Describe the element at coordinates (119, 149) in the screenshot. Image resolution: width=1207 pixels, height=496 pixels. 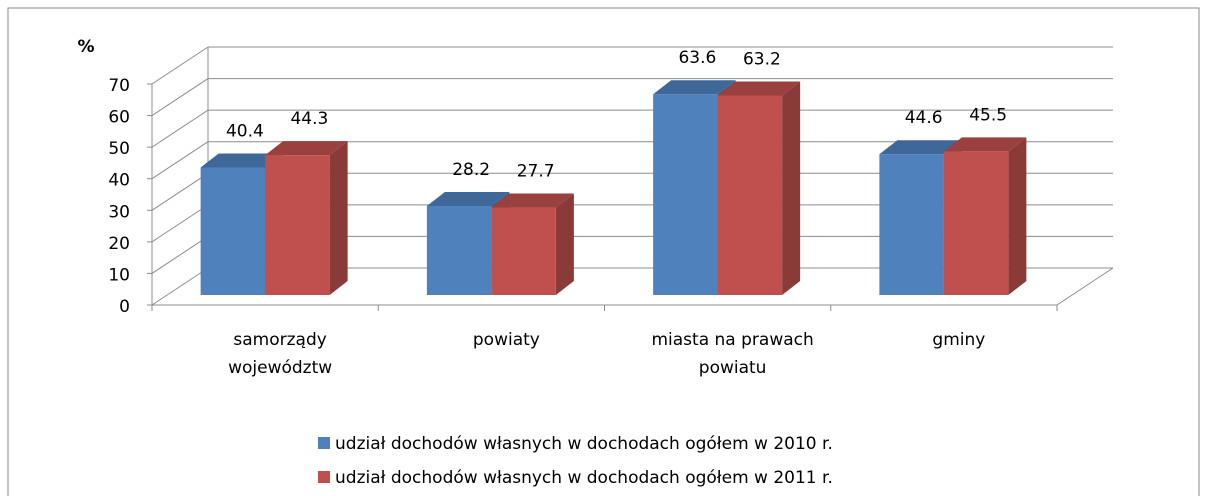
I see `y-tick-label: 50` at that location.